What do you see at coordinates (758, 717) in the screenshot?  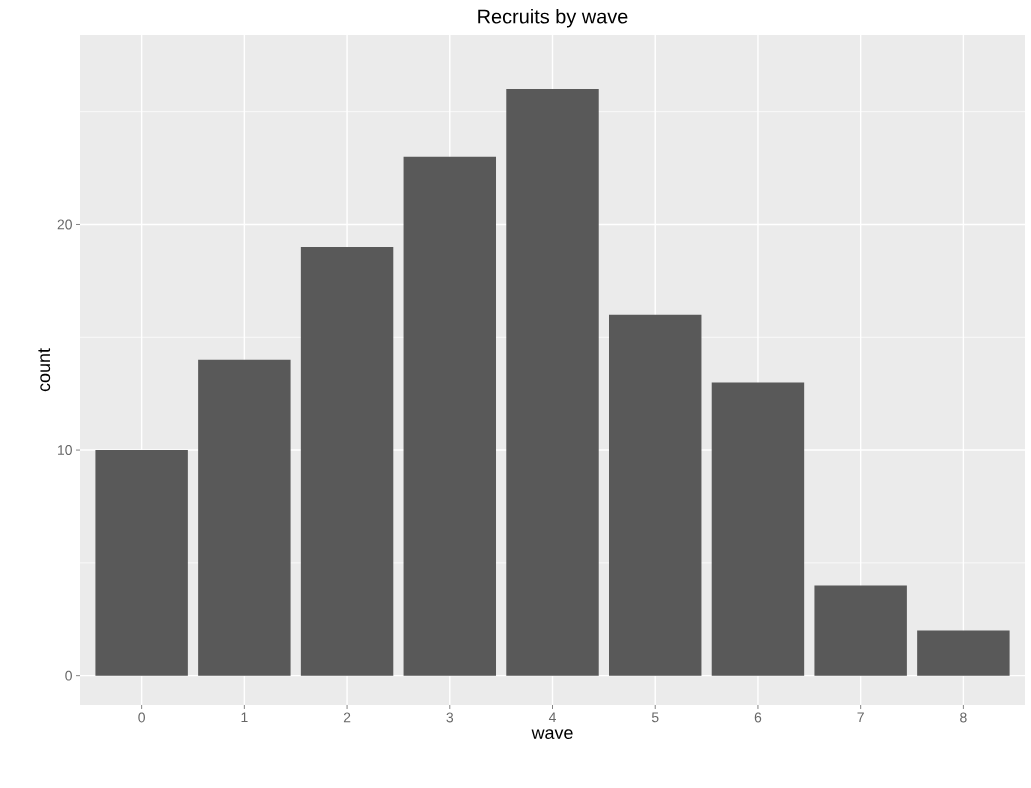 I see `x-tick-label: 6` at bounding box center [758, 717].